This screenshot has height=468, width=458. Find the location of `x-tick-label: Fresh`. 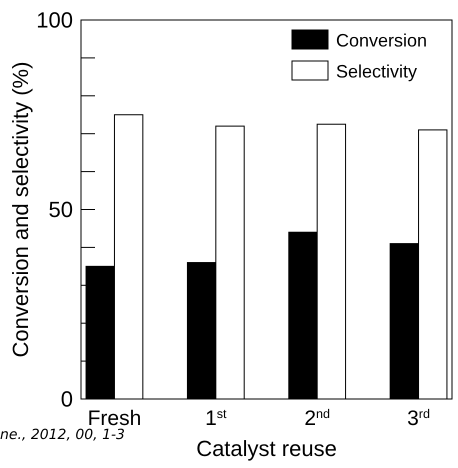

x-tick-label: Fresh is located at coordinates (115, 418).